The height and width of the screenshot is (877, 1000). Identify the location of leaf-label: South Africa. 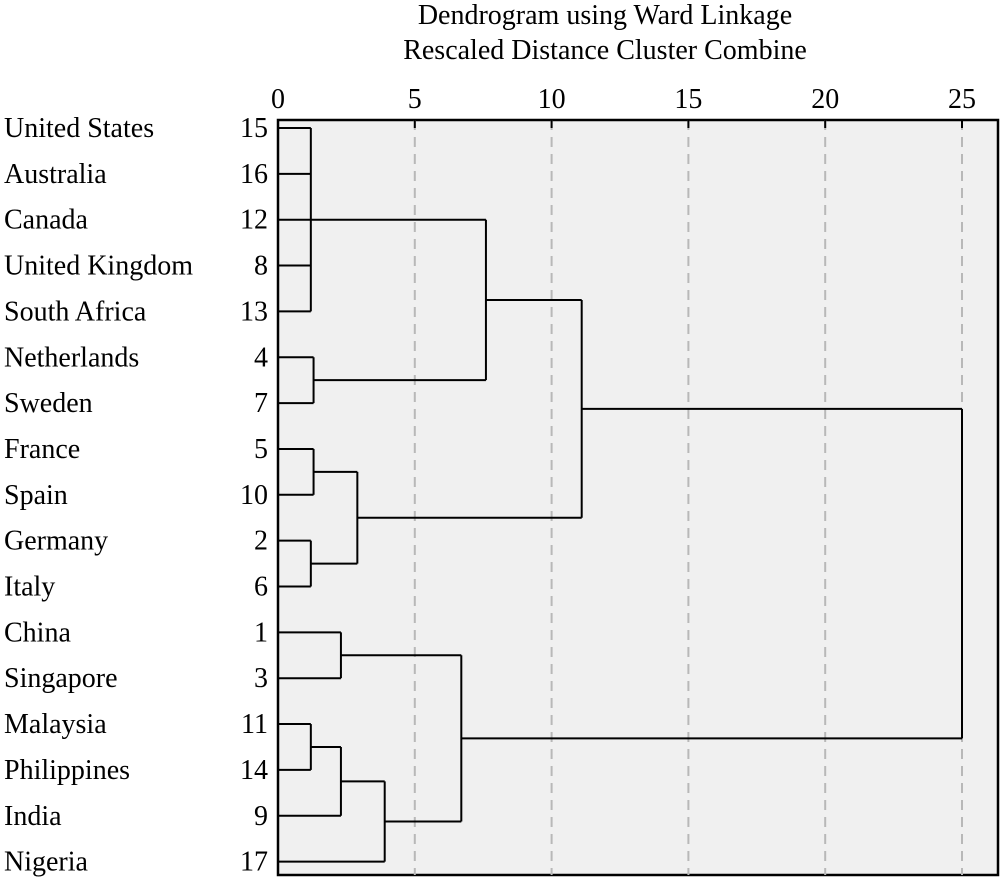
(75, 311).